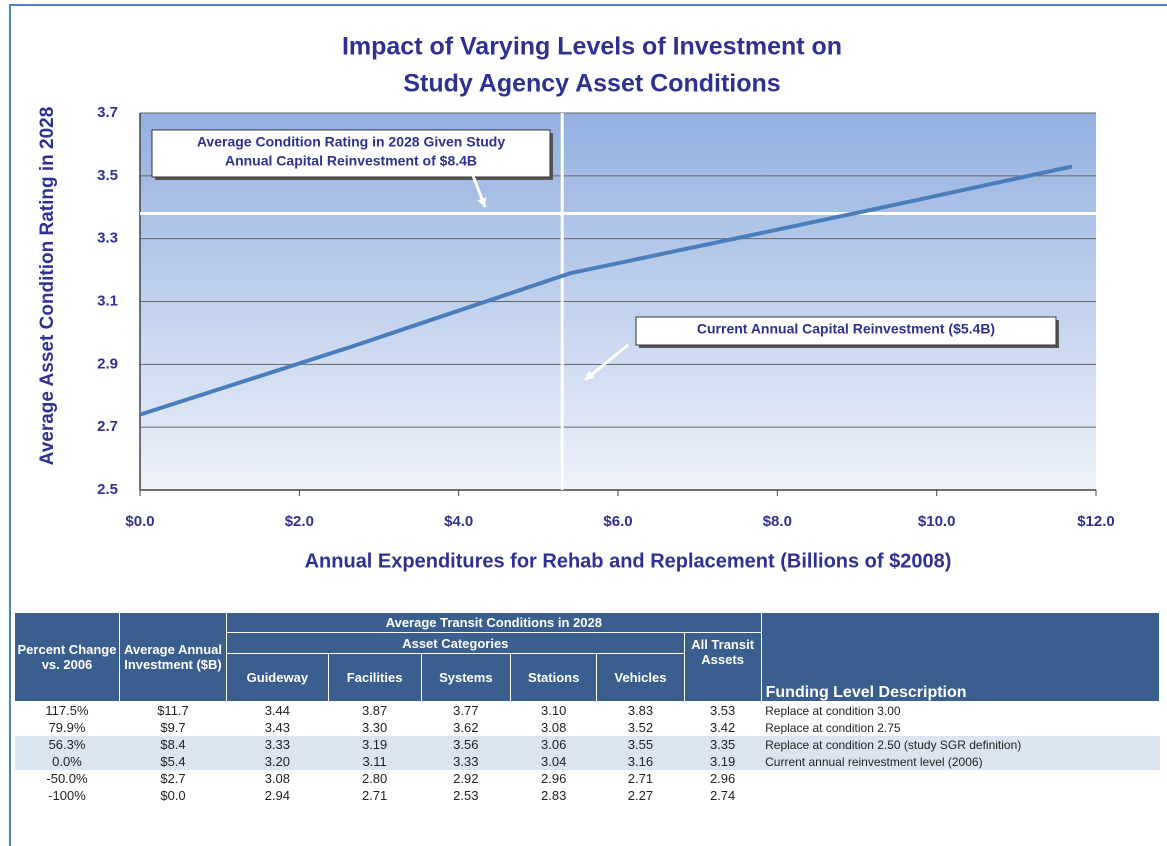  Describe the element at coordinates (107, 175) in the screenshot. I see `y-tick-label: 3.5` at that location.